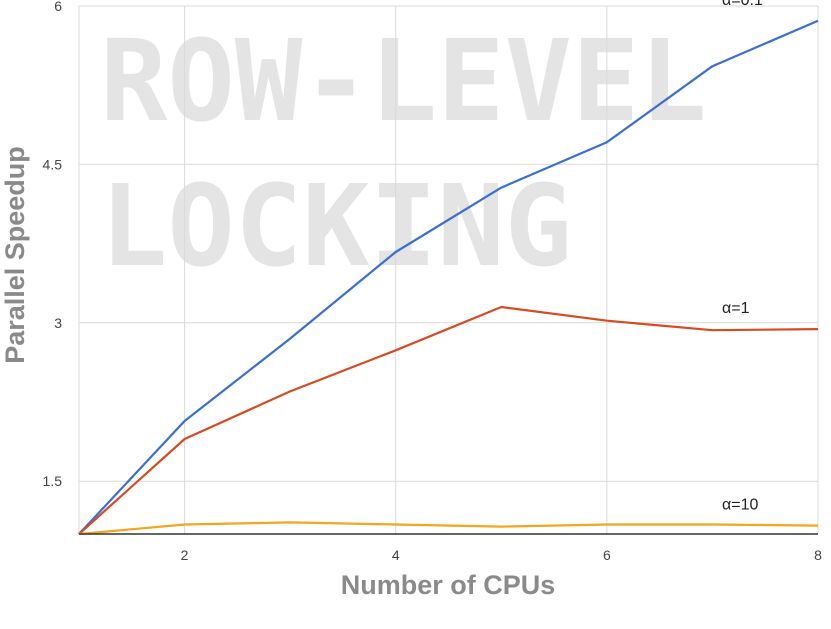  Describe the element at coordinates (736, 308) in the screenshot. I see `series-label-1: α=1` at that location.